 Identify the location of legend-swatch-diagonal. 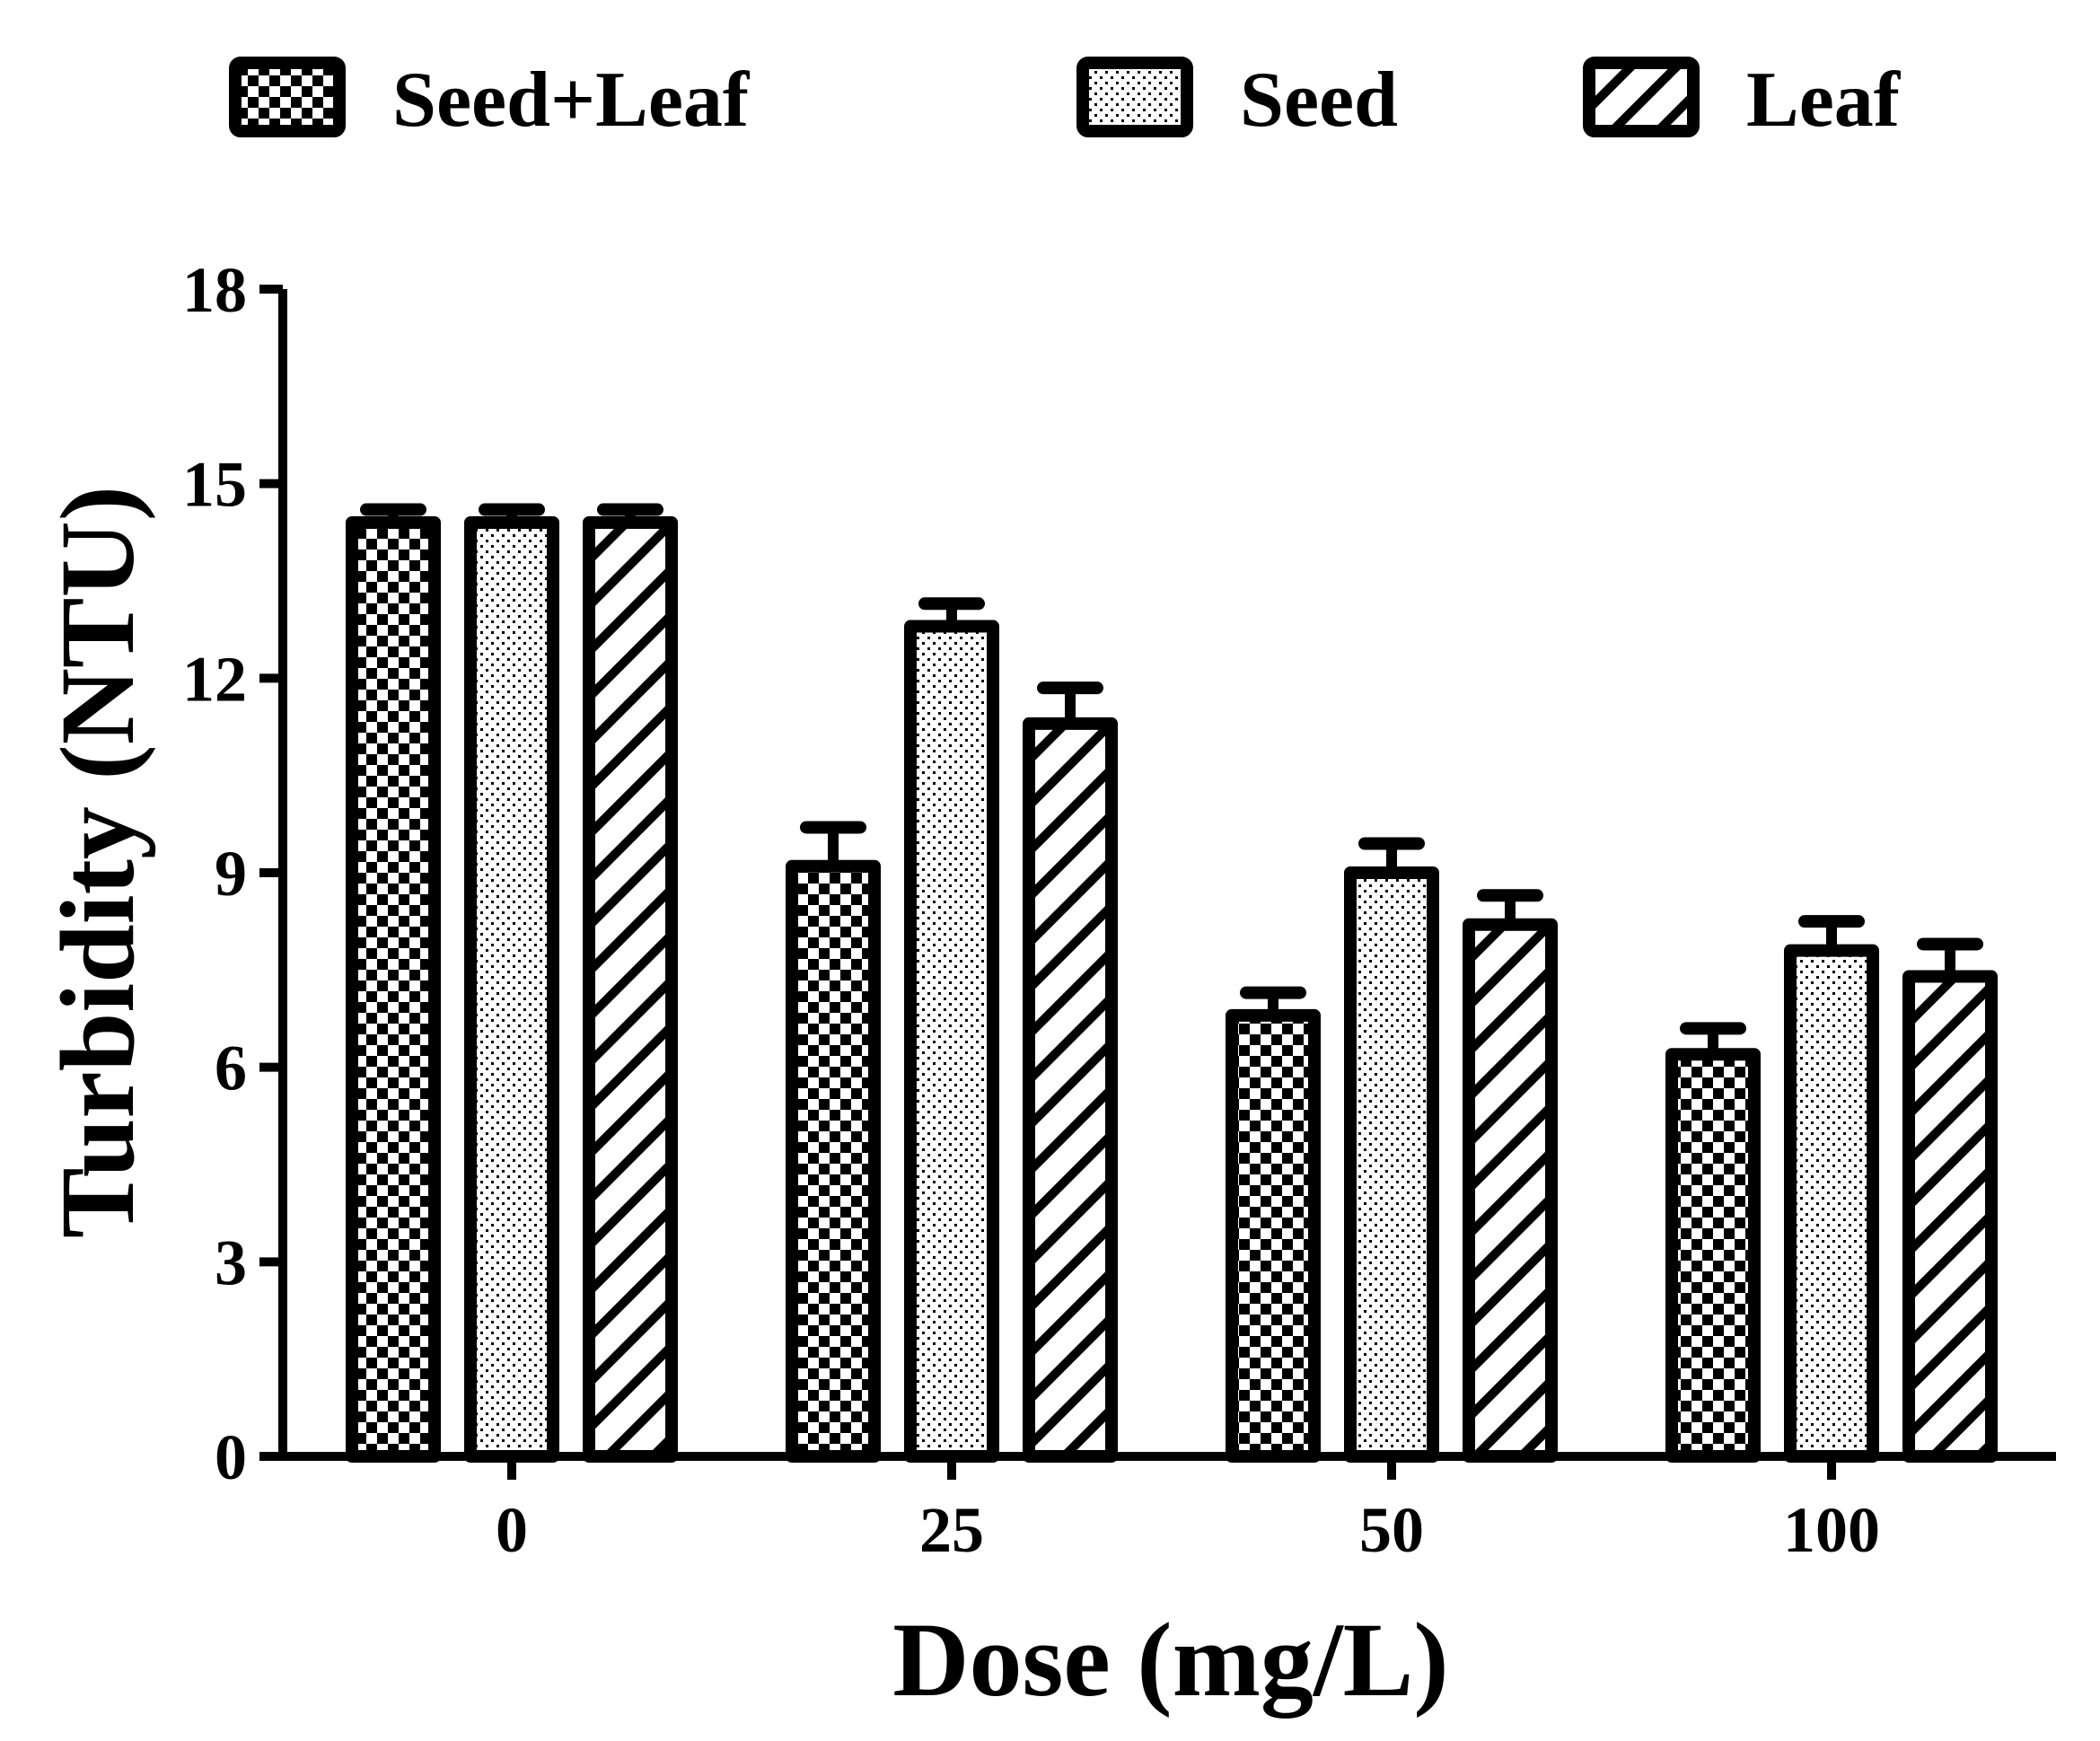
(1642, 97).